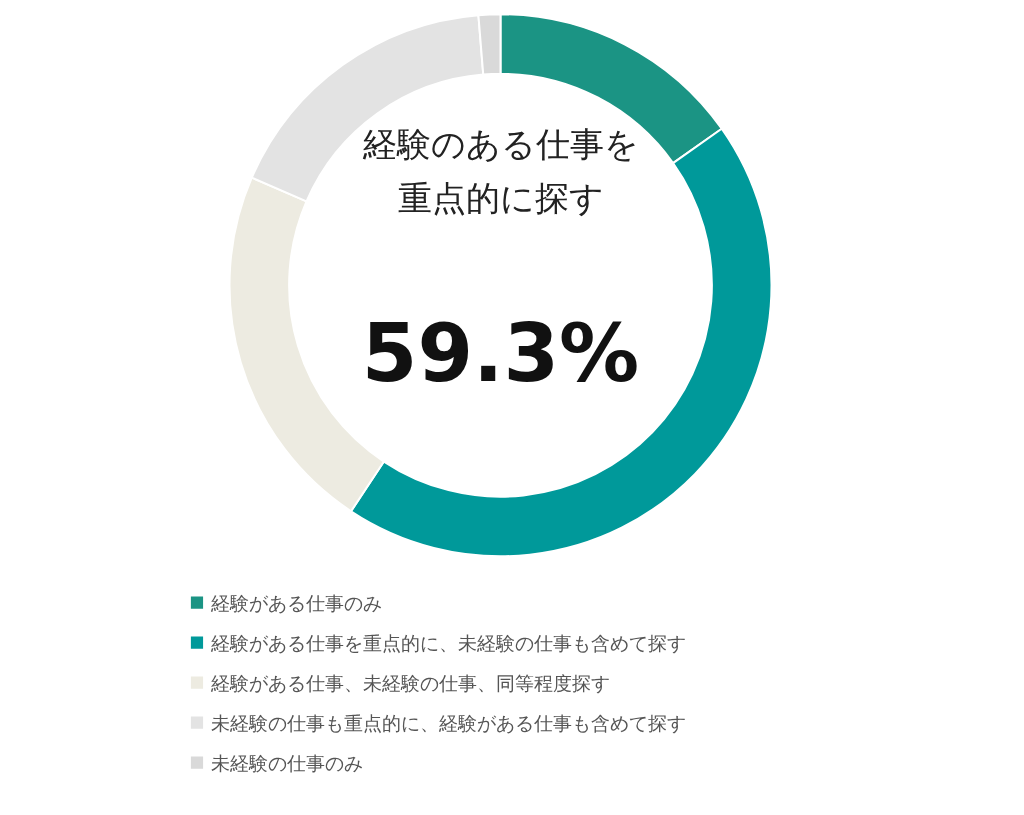 This screenshot has height=815, width=1024. Describe the element at coordinates (447, 642) in the screenshot. I see `legend-label: 経験がある仕事を重点的に、未経験の仕事も含めて探す` at that location.